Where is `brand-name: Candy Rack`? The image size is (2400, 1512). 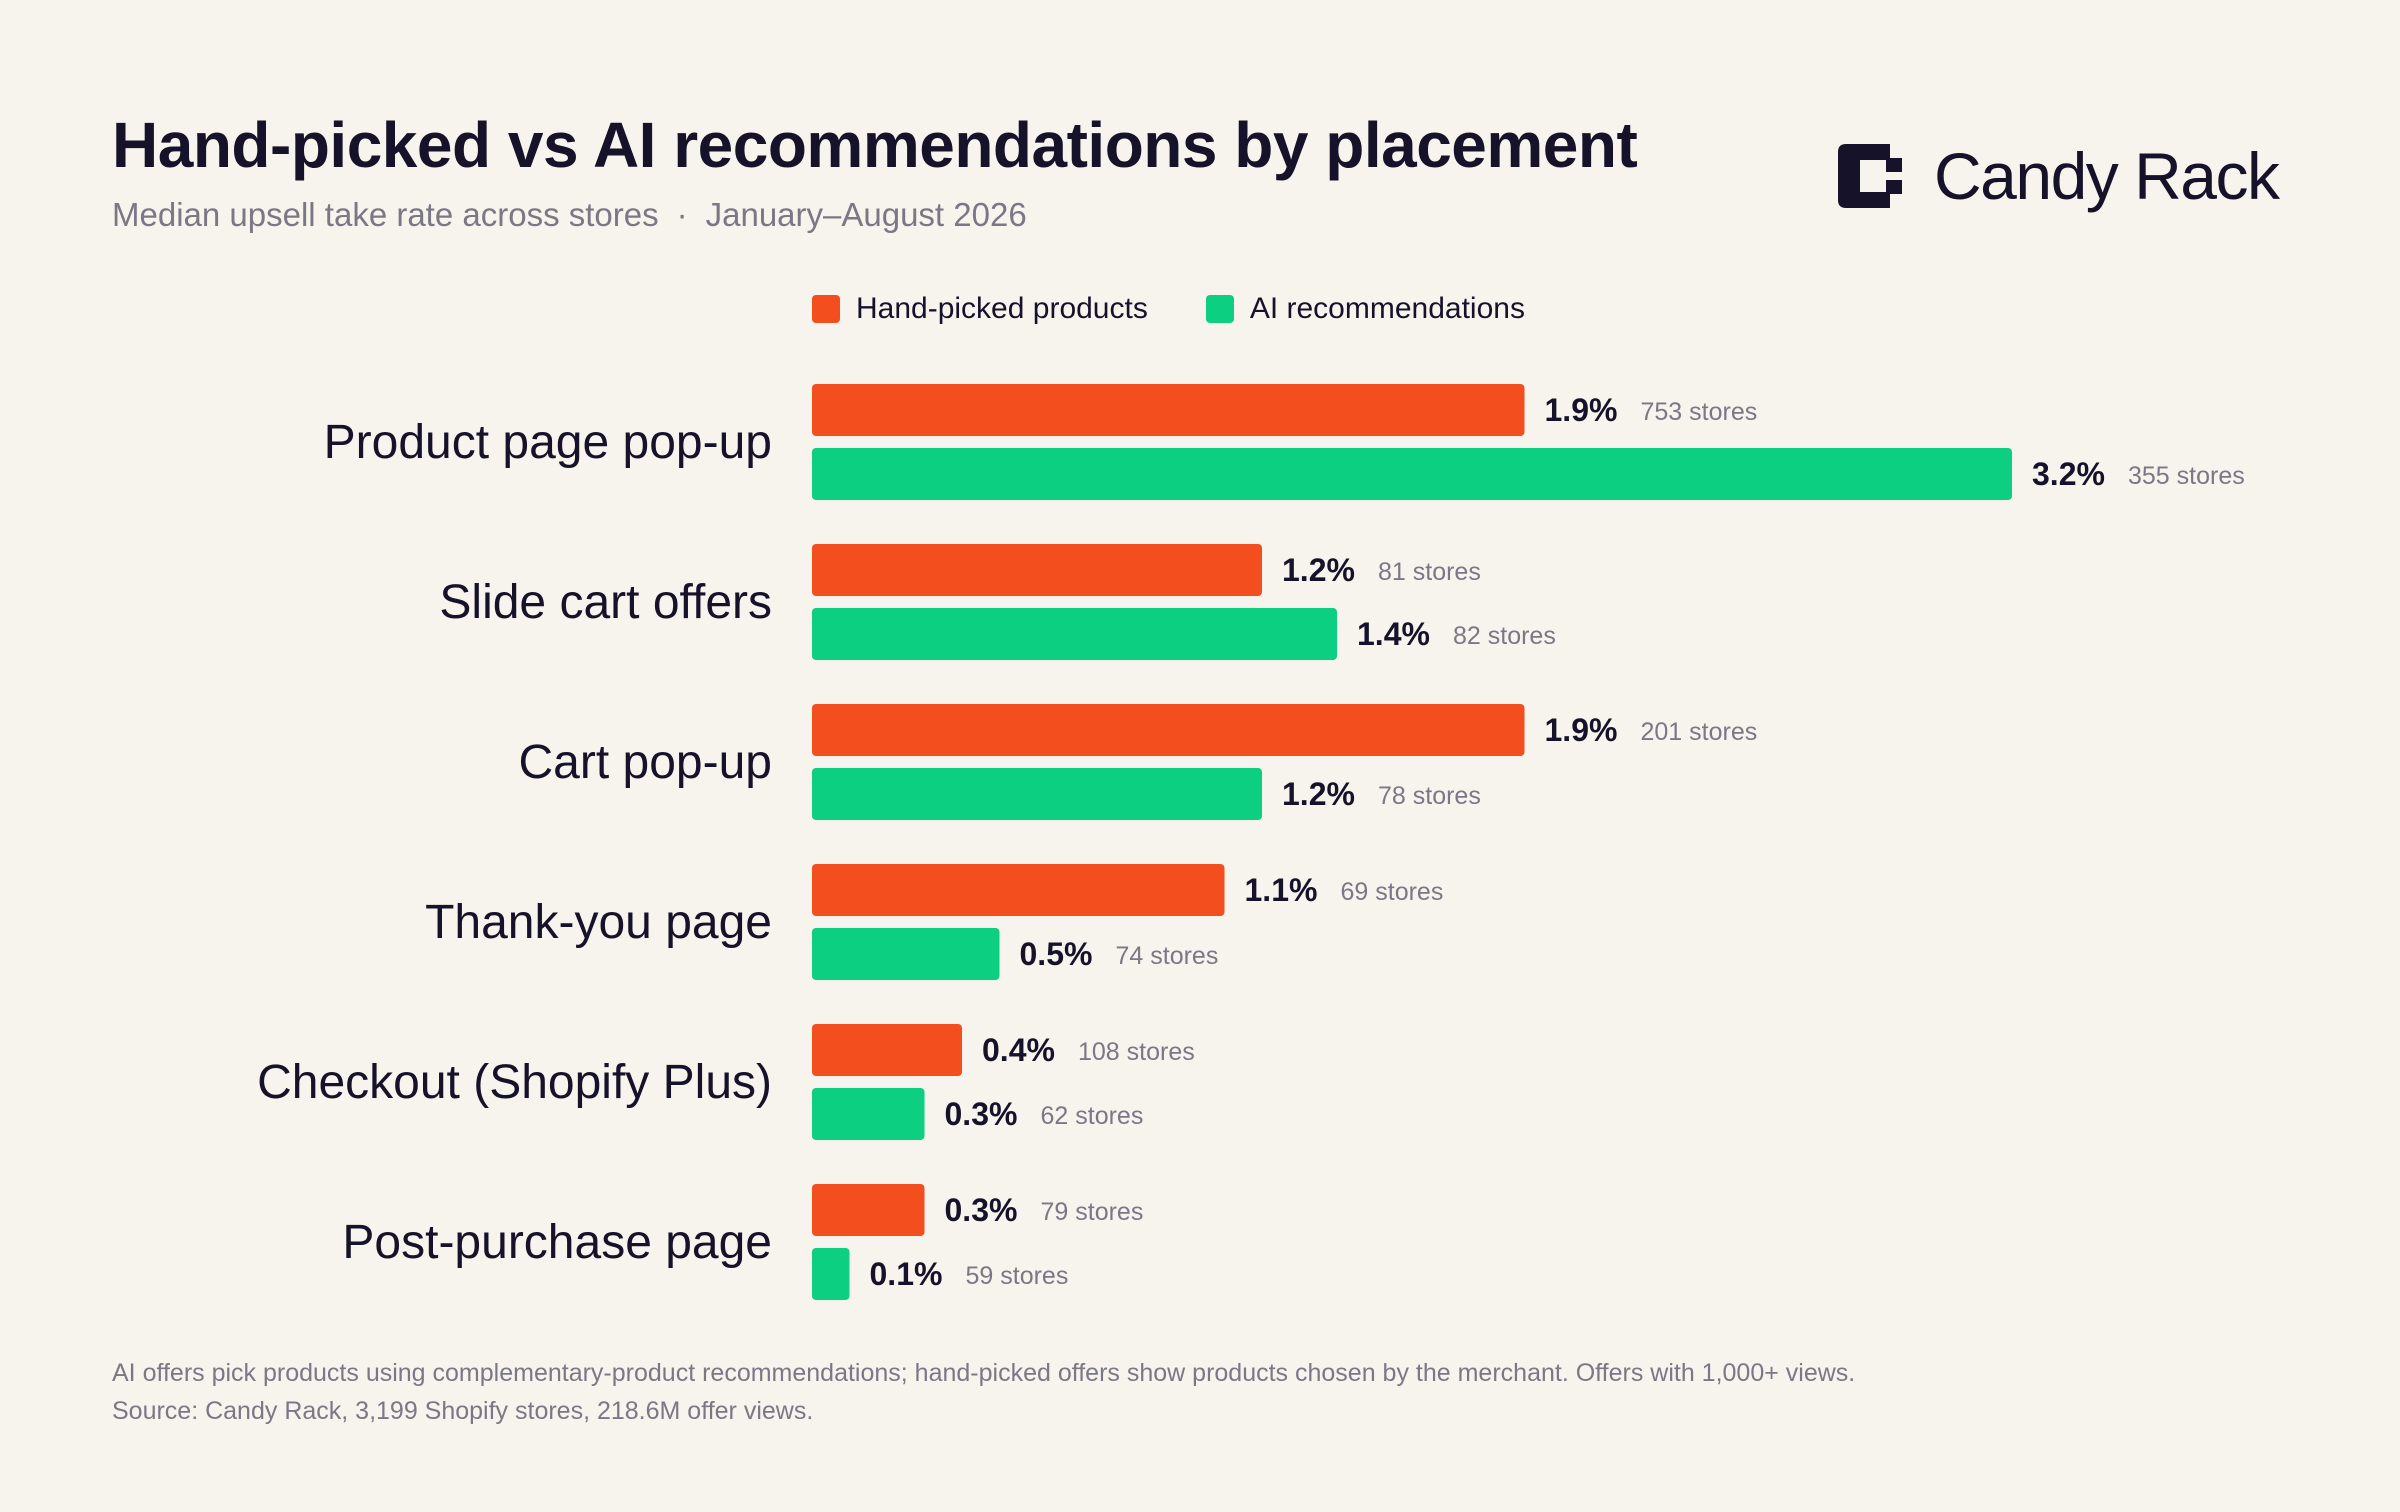
brand-name: Candy Rack is located at coordinates (2107, 176).